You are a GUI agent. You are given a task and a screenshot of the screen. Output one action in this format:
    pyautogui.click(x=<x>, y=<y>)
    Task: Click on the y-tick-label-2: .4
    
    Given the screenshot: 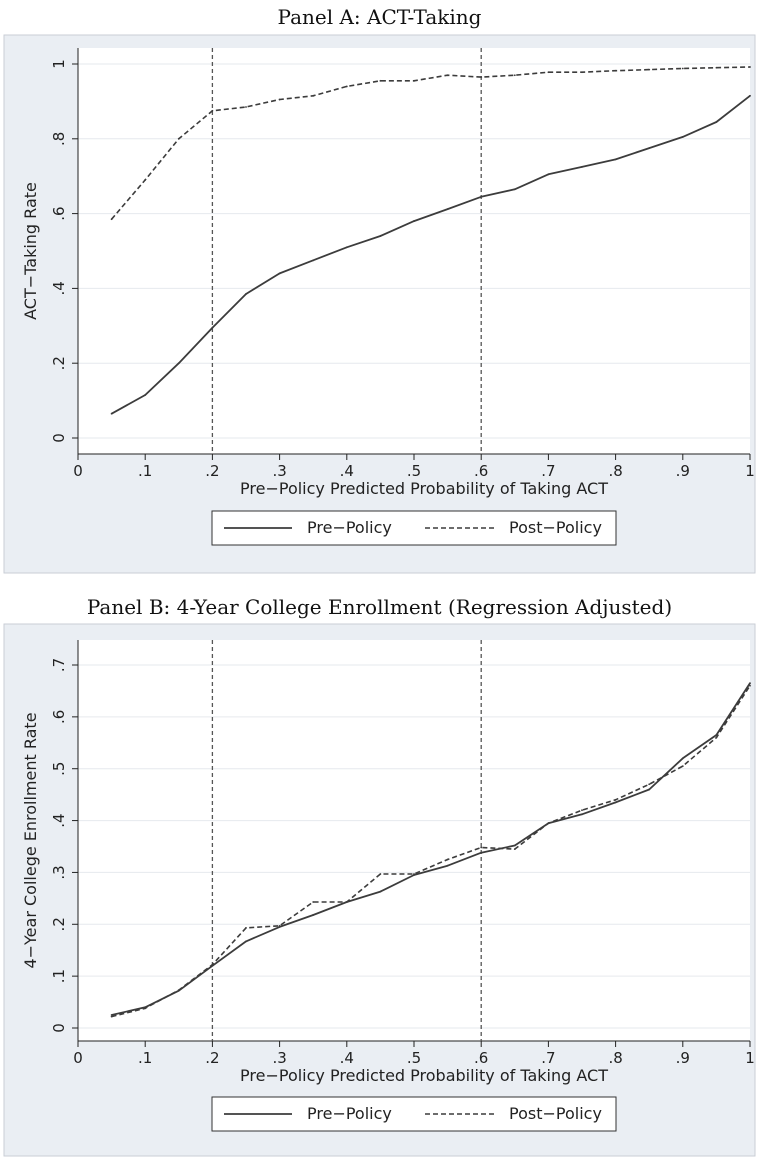 What is the action you would take?
    pyautogui.click(x=59, y=288)
    